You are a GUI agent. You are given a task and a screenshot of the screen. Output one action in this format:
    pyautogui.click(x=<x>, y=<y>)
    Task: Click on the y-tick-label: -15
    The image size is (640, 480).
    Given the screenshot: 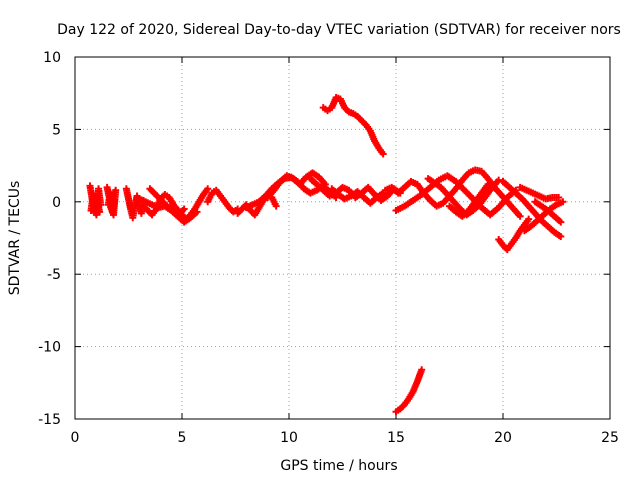 What is the action you would take?
    pyautogui.click(x=49, y=420)
    